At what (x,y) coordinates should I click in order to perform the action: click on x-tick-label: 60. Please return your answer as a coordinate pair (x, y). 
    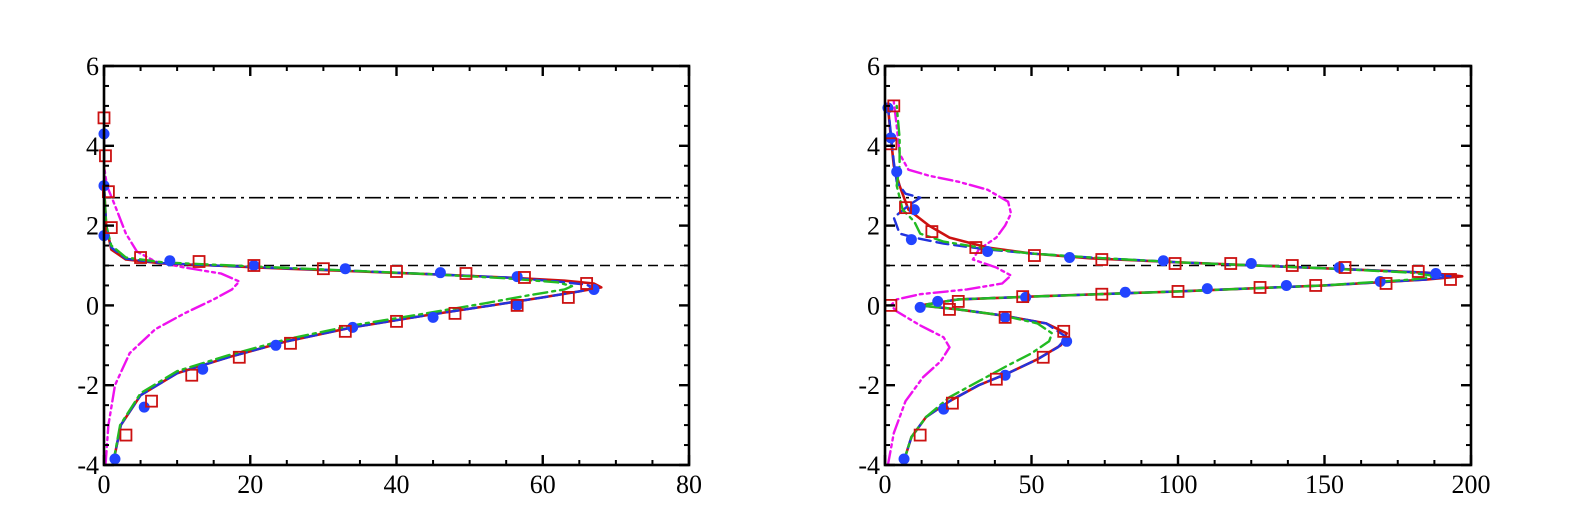
    Looking at the image, I should click on (543, 484).